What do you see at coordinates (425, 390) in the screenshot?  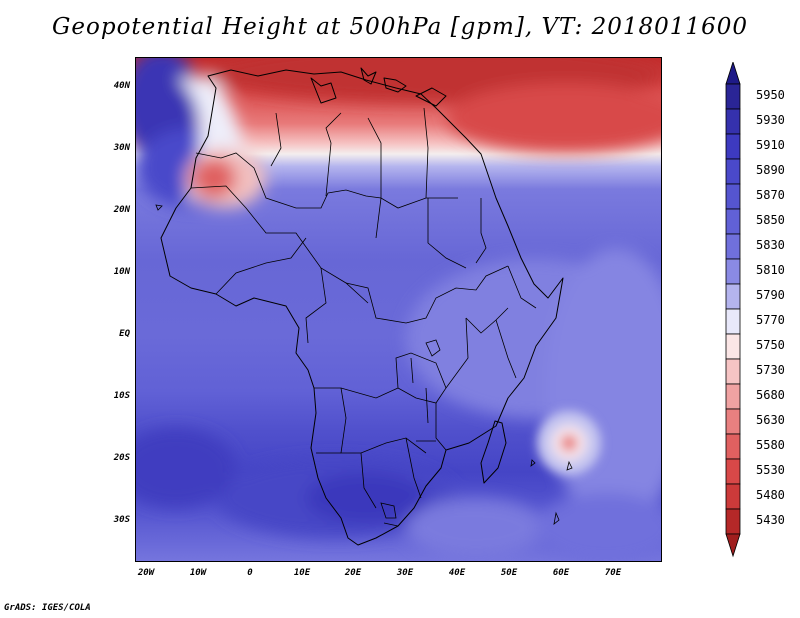 I see `inland-lakes` at bounding box center [425, 390].